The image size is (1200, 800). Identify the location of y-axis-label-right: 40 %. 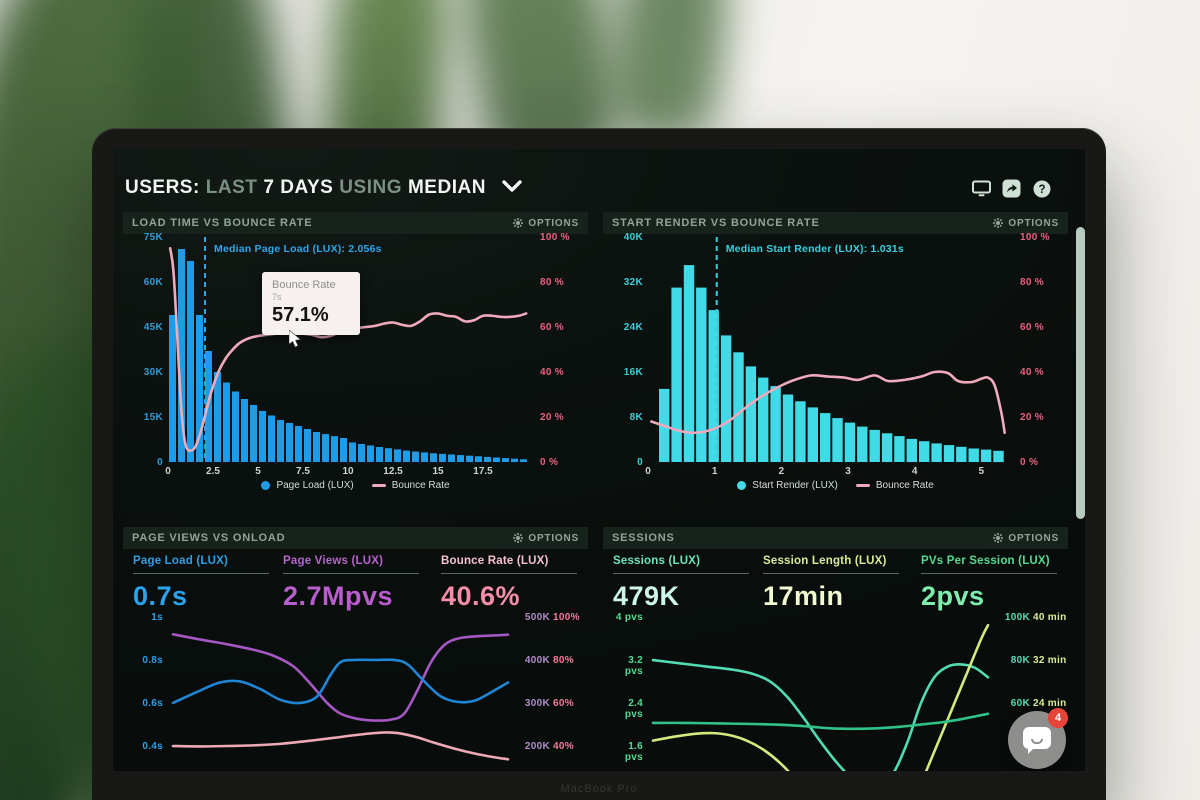
(552, 372).